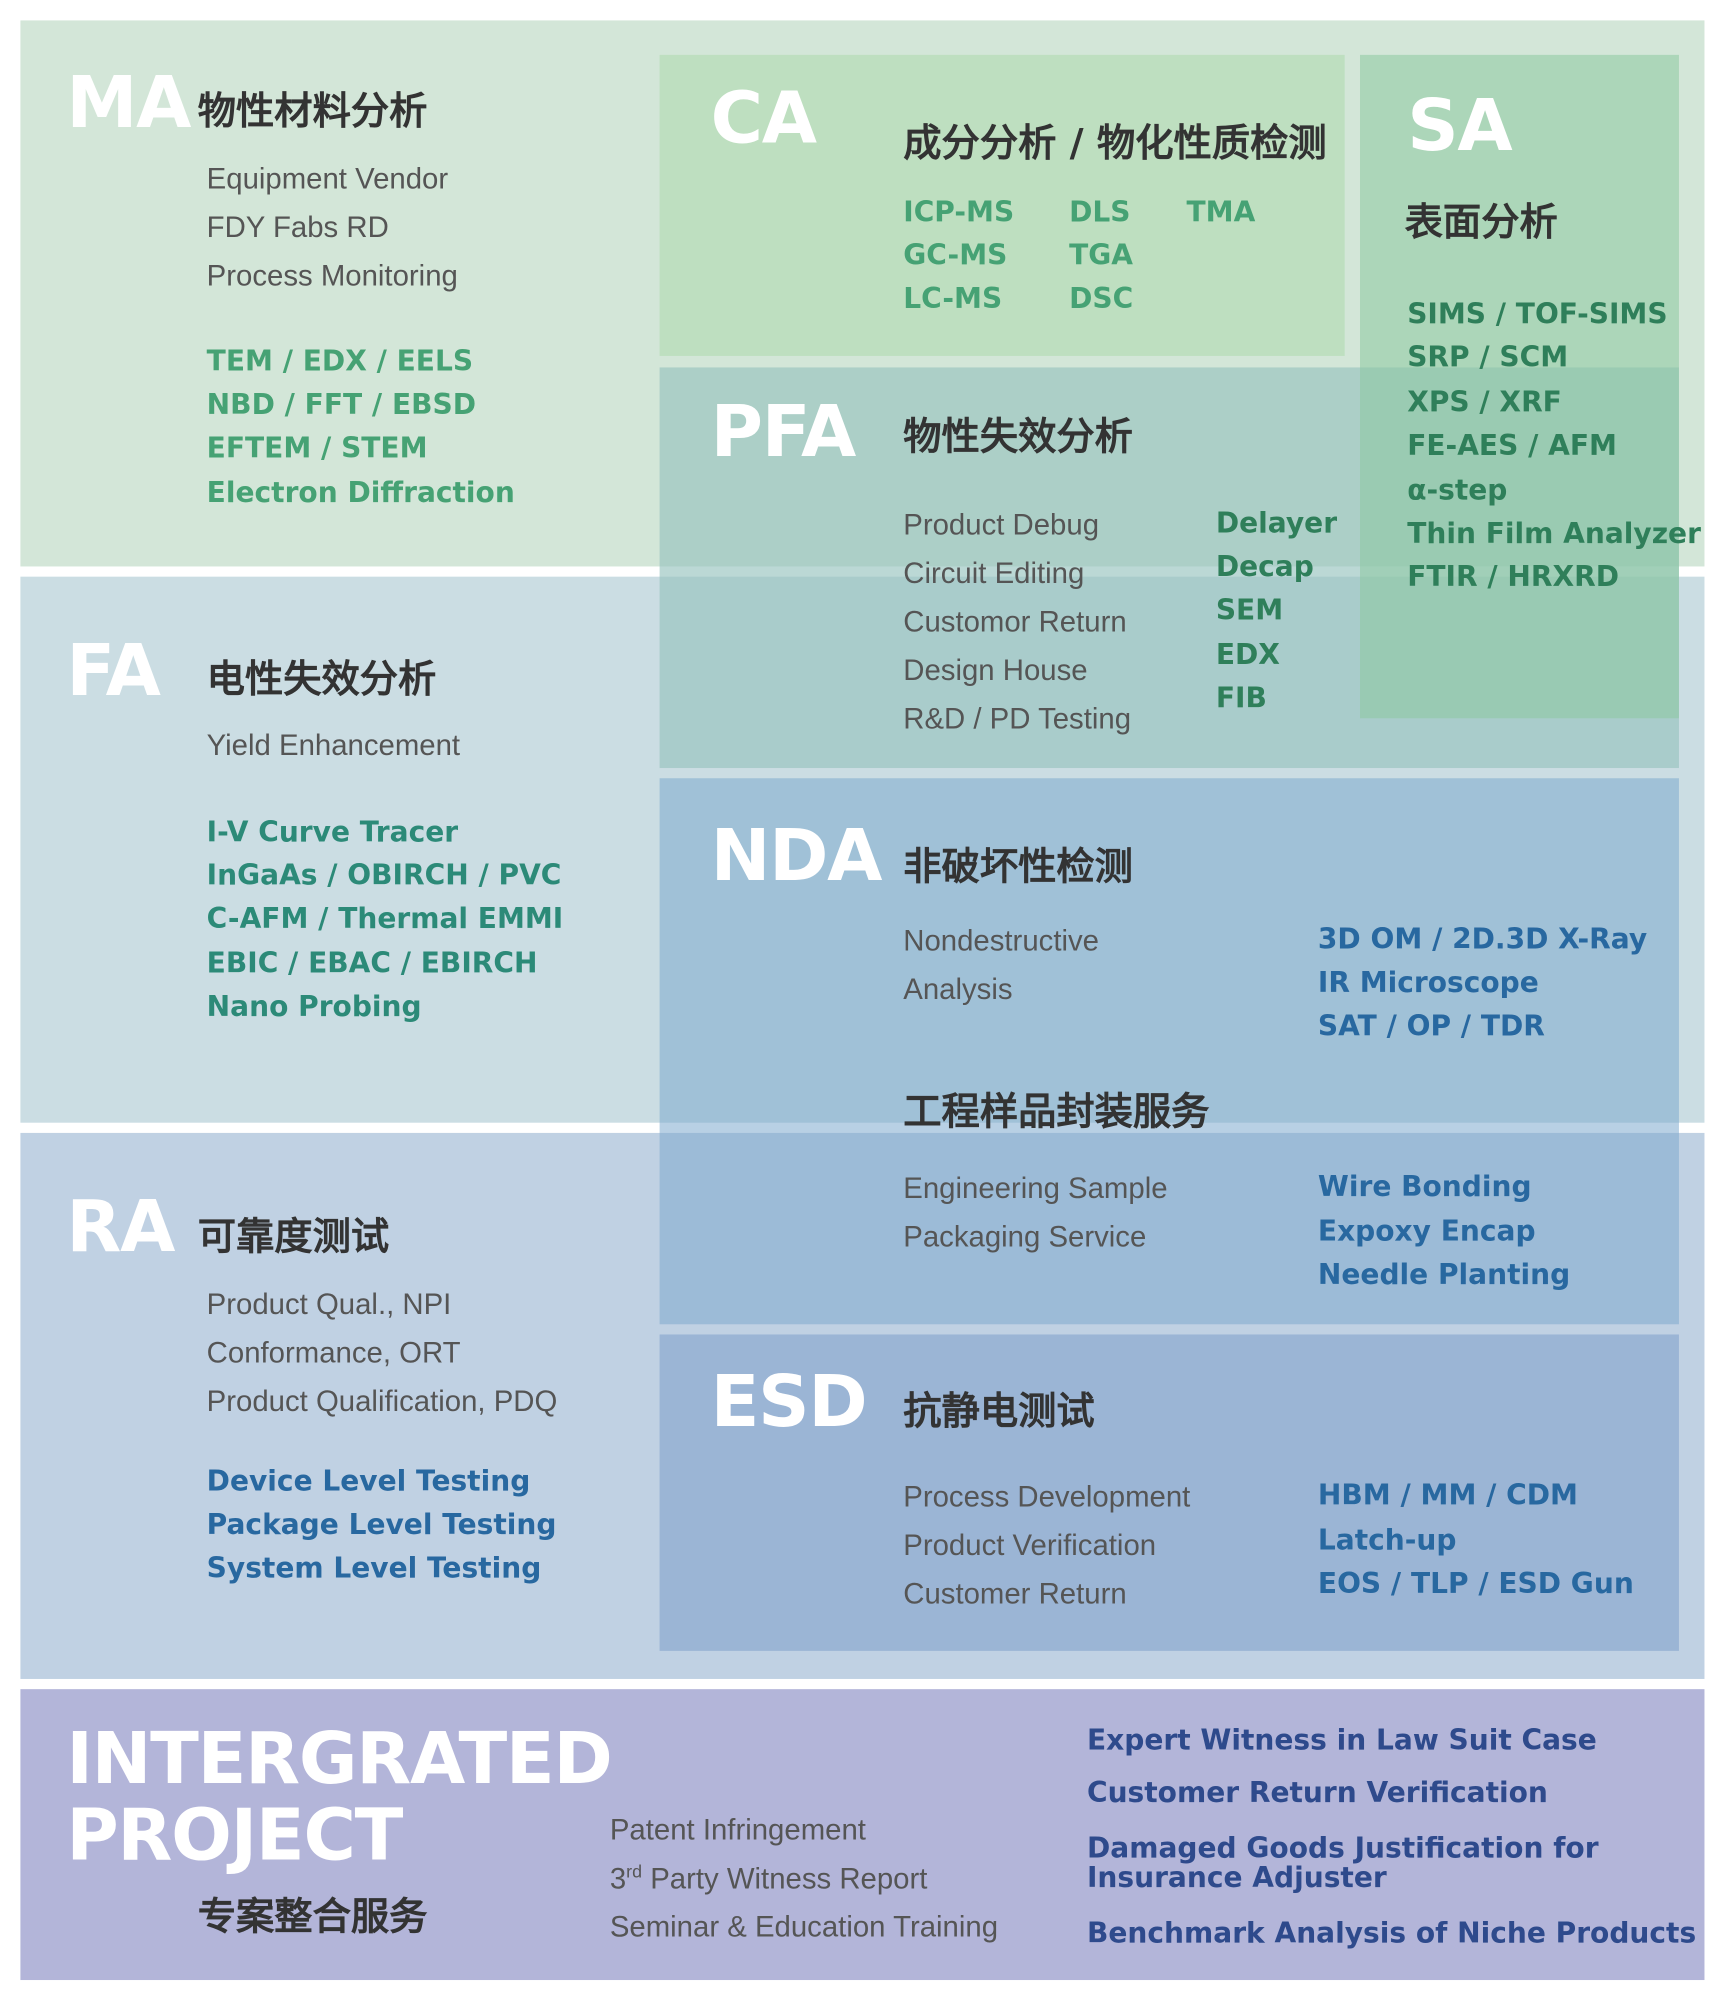 Image resolution: width=1725 pixels, height=2000 pixels. What do you see at coordinates (128, 103) in the screenshot?
I see `section-code: MA` at bounding box center [128, 103].